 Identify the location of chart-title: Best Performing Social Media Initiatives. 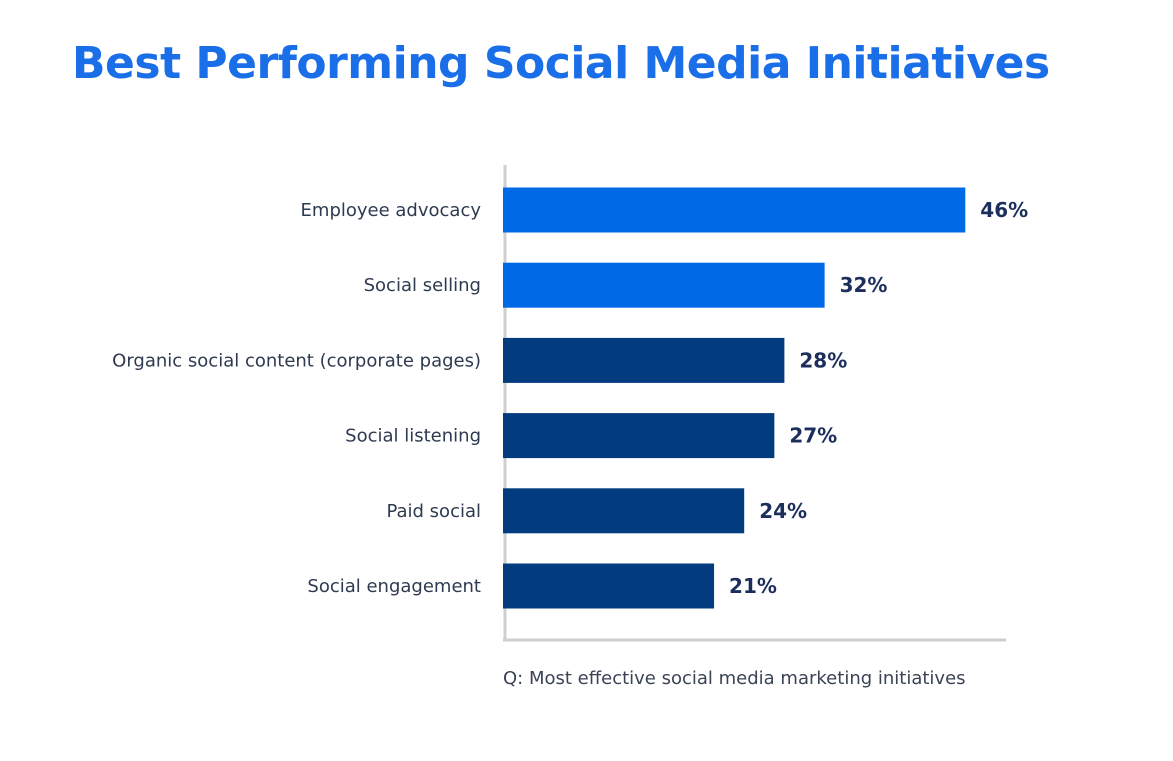
(561, 63).